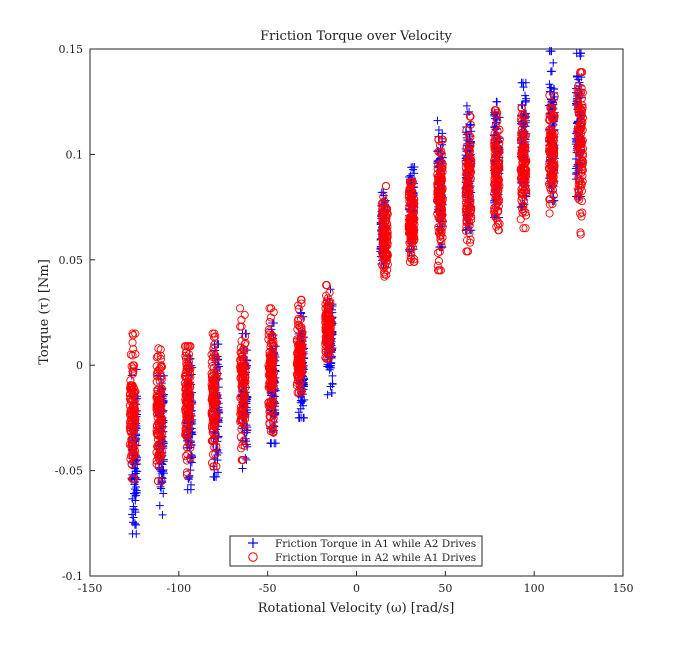  Describe the element at coordinates (375, 558) in the screenshot. I see `legend-label-series-2: Friction Torque in A2 while A1 Drives` at that location.